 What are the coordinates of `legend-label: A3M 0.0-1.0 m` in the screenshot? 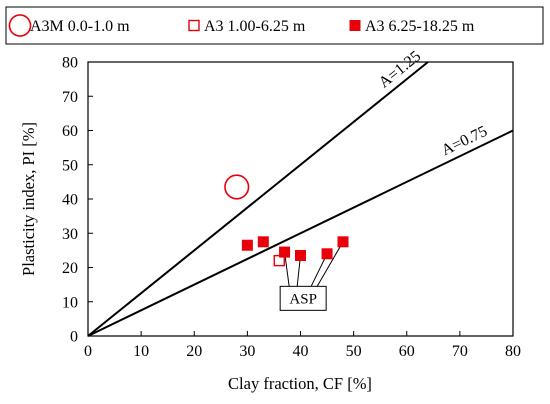 It's located at (80, 26).